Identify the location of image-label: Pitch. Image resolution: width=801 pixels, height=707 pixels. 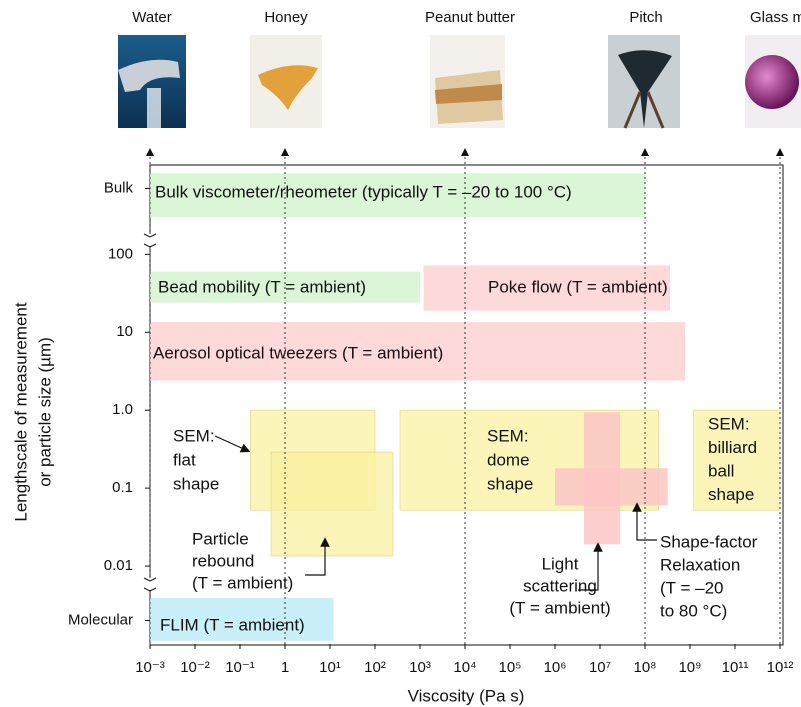
(645, 17).